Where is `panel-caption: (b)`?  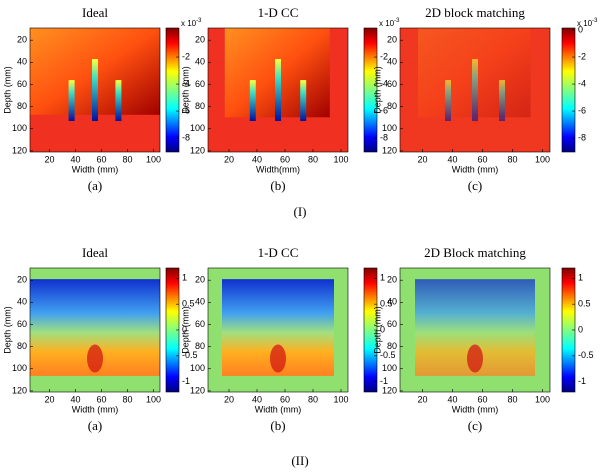
panel-caption: (b) is located at coordinates (277, 425).